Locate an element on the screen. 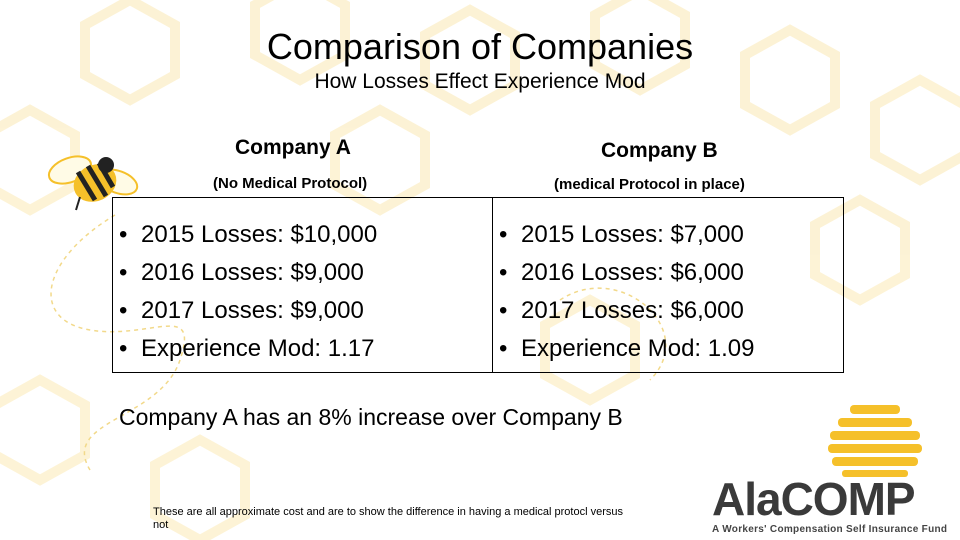 This screenshot has height=540, width=960. company-b-heading: Company B is located at coordinates (659, 150).